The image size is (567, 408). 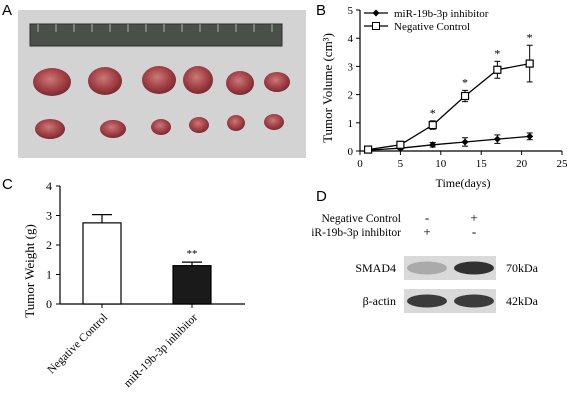 I want to click on c-y-axis-label: Tumor Weight (g), so click(x=29, y=271).